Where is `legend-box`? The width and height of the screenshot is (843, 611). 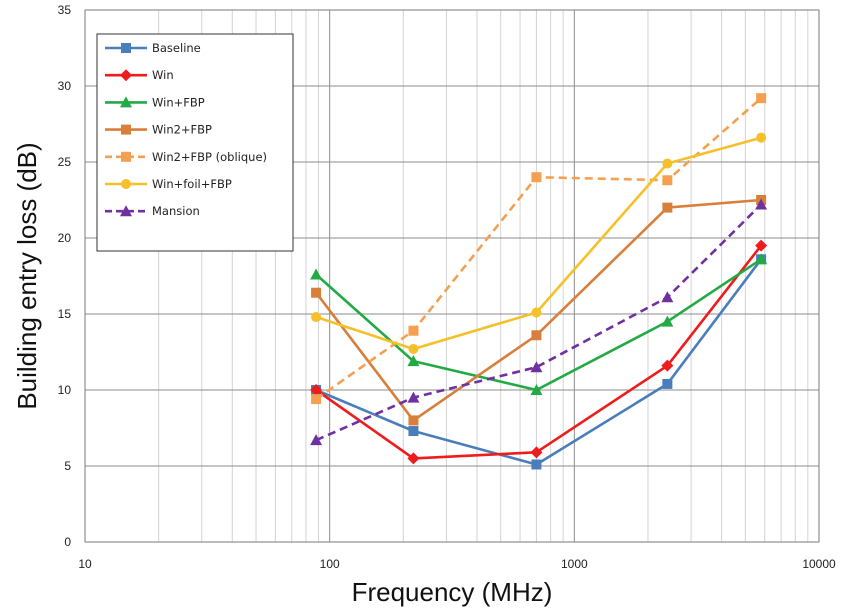 legend-box is located at coordinates (195, 142).